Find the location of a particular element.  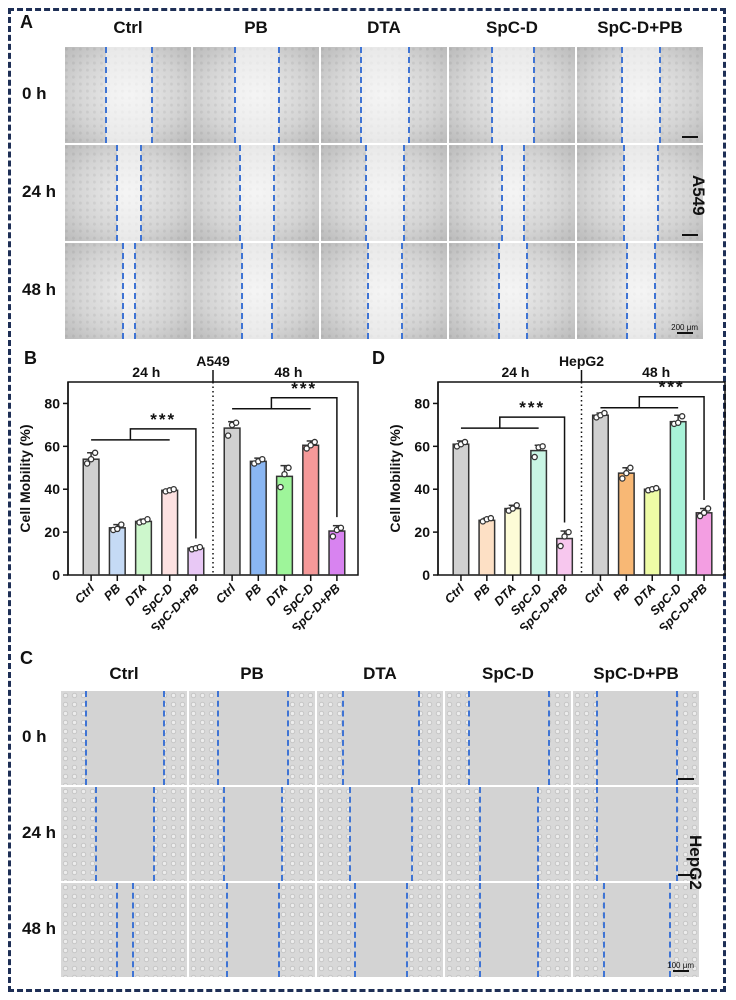

micrograph-hepg2-0h-ctrl is located at coordinates (124, 738).